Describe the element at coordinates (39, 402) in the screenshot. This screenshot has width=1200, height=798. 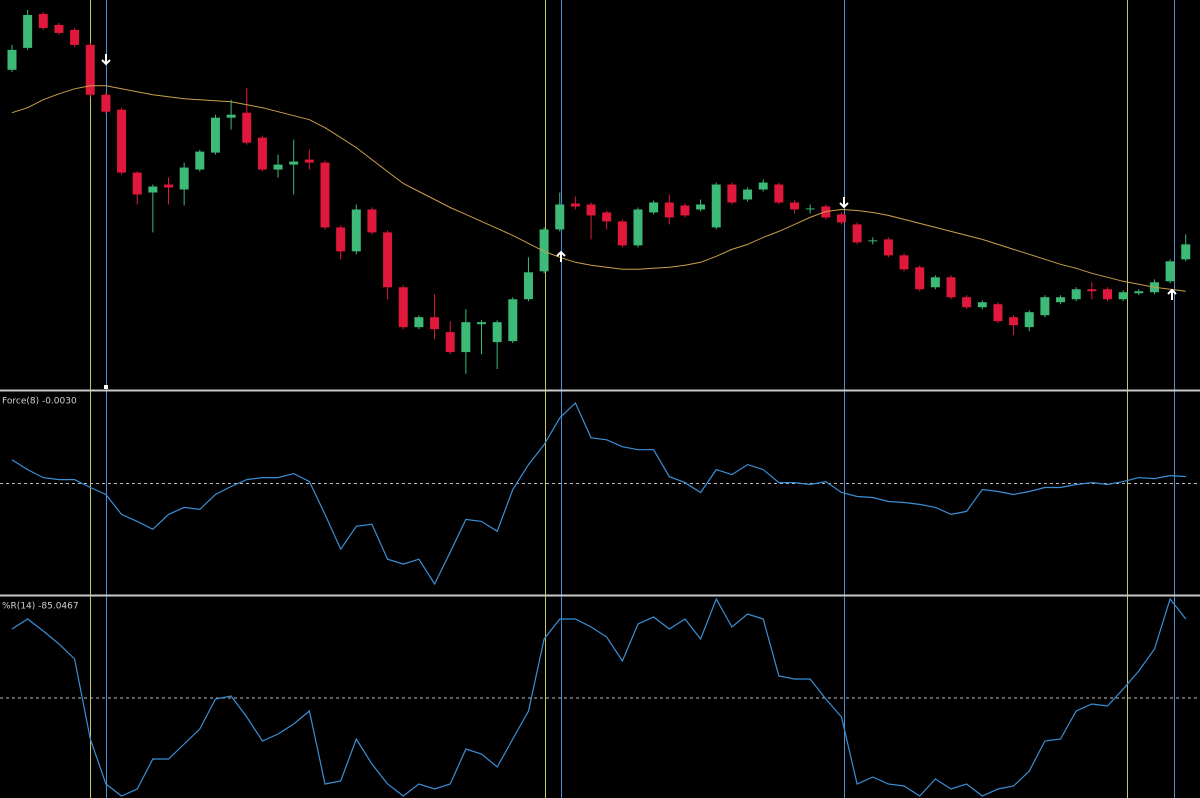
I see `indicator-title: Force(8) -0.0030` at that location.